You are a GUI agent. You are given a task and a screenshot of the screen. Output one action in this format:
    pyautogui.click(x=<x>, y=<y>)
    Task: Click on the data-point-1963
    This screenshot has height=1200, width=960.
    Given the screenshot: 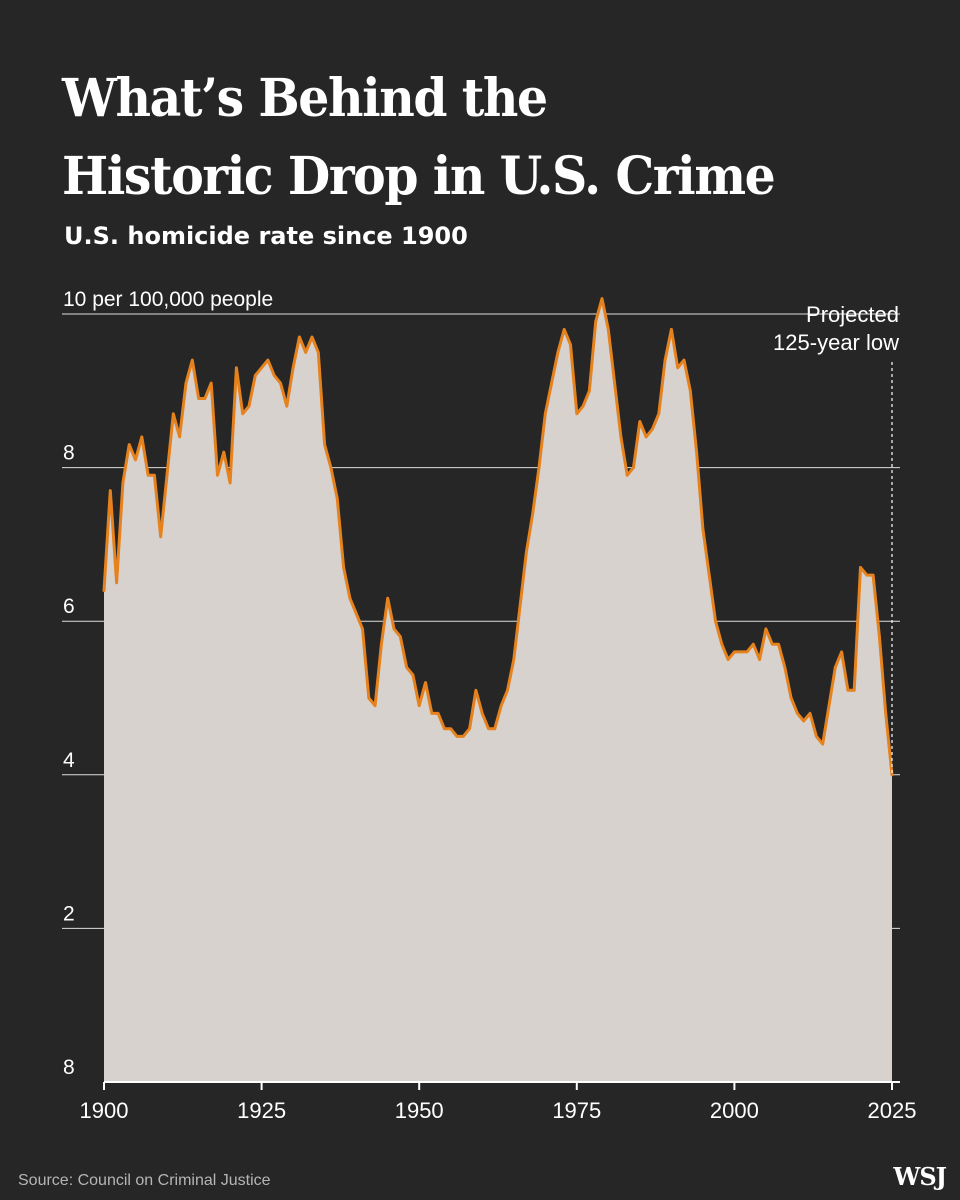 What is the action you would take?
    pyautogui.click(x=501, y=705)
    